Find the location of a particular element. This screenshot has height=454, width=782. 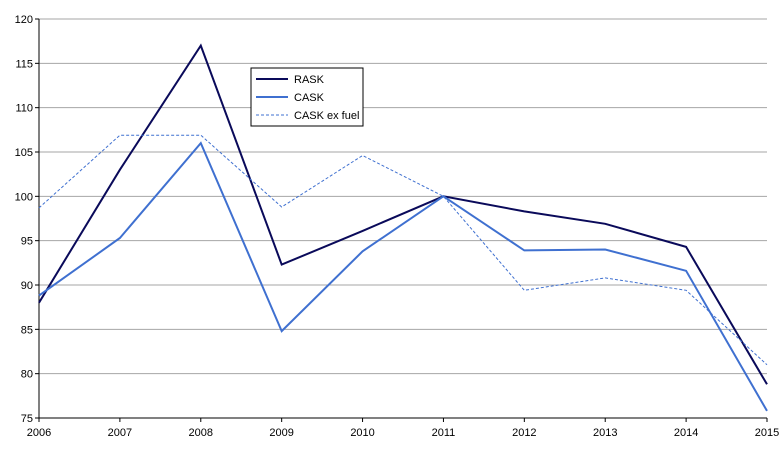

y-tick-label: 105 is located at coordinates (24, 153).